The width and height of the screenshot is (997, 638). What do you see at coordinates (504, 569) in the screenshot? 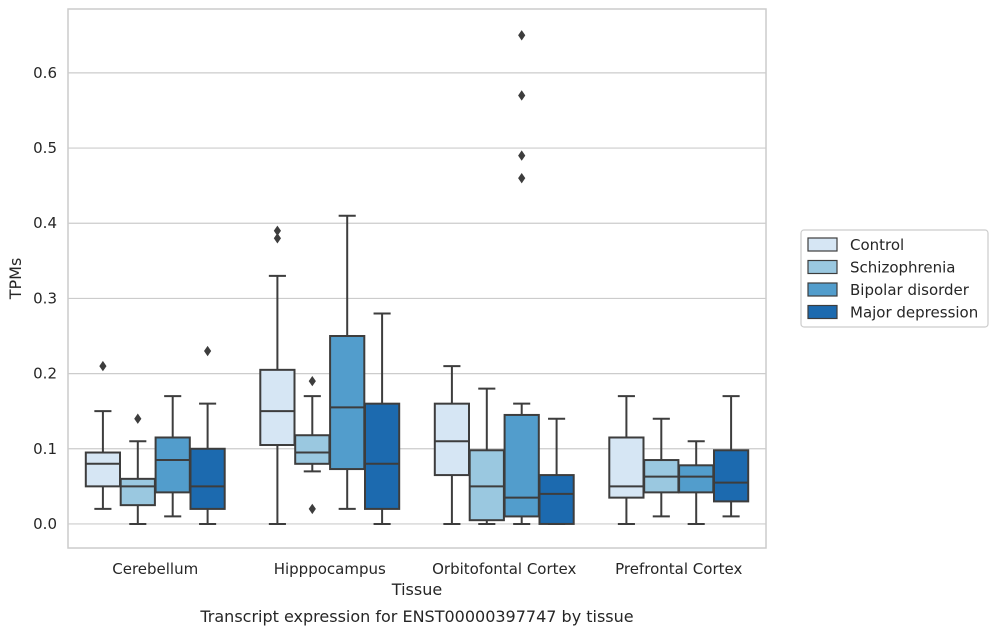
I see `x-tick-label: Orbitofontal Cortex` at bounding box center [504, 569].